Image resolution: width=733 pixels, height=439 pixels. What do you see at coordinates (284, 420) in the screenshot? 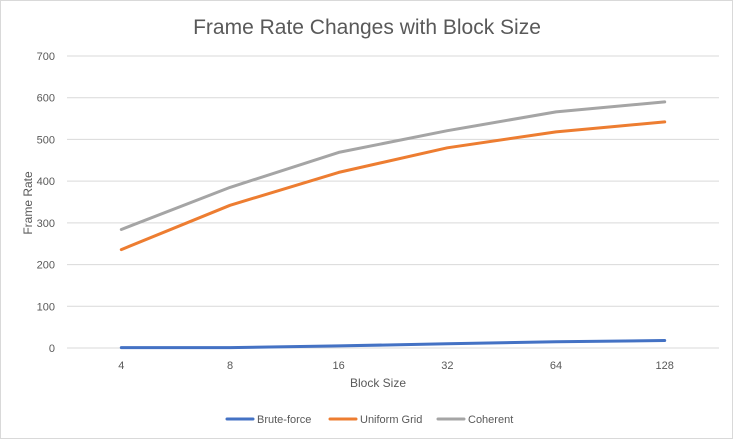
I see `legend-label: Brute-force` at bounding box center [284, 420].